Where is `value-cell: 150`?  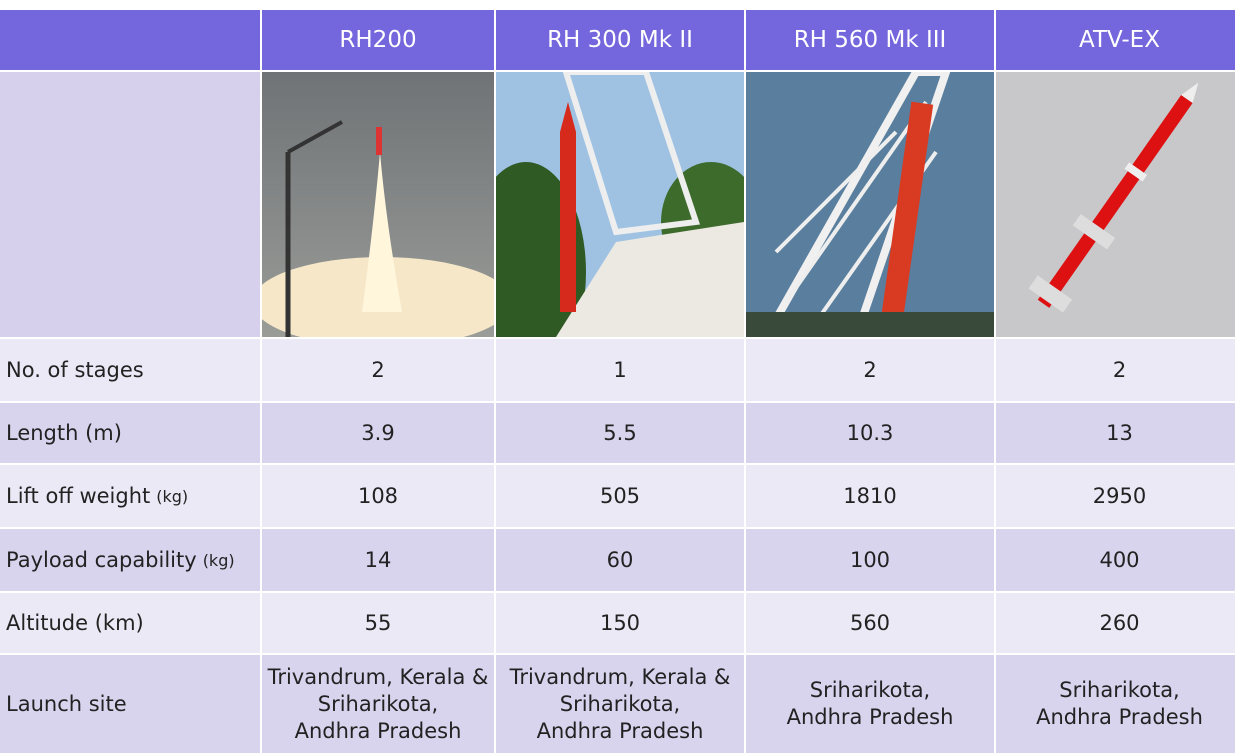 value-cell: 150 is located at coordinates (620, 623).